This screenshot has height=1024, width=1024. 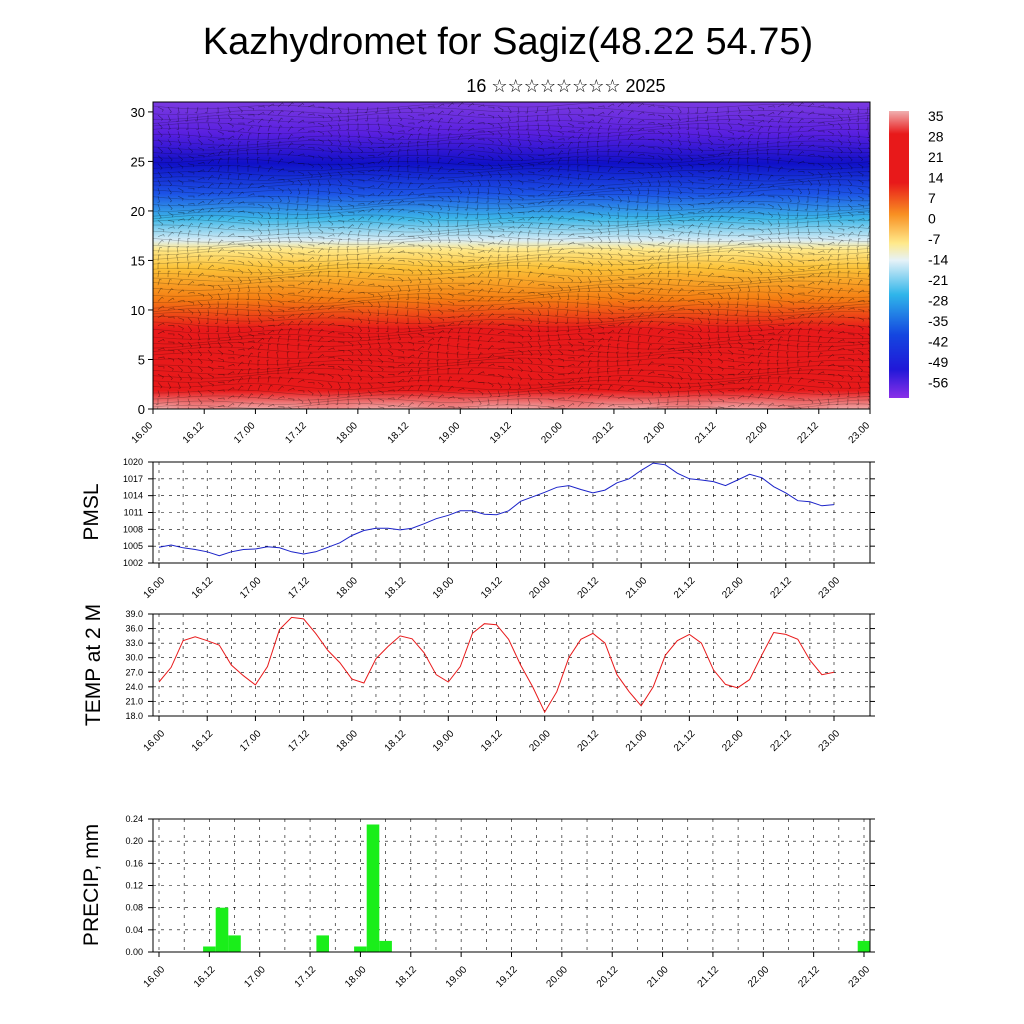 I want to click on y-tick-label: 30.0, so click(x=134, y=658).